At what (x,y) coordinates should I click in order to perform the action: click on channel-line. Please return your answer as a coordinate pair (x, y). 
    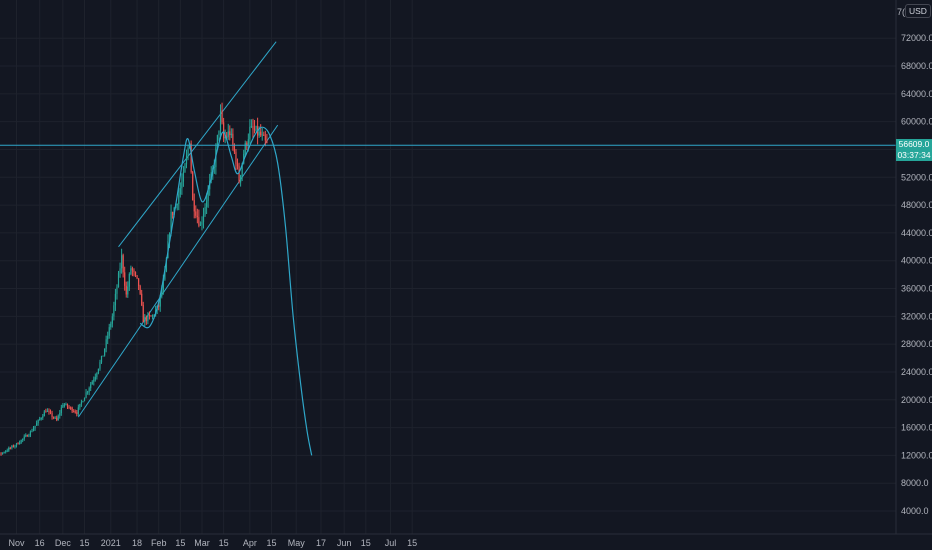
    Looking at the image, I should click on (197, 144).